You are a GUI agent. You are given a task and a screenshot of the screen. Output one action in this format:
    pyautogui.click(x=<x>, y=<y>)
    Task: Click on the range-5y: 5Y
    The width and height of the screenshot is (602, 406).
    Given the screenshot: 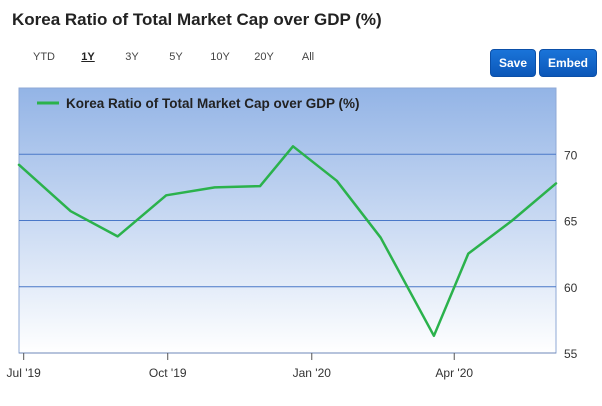 What is the action you would take?
    pyautogui.click(x=176, y=57)
    